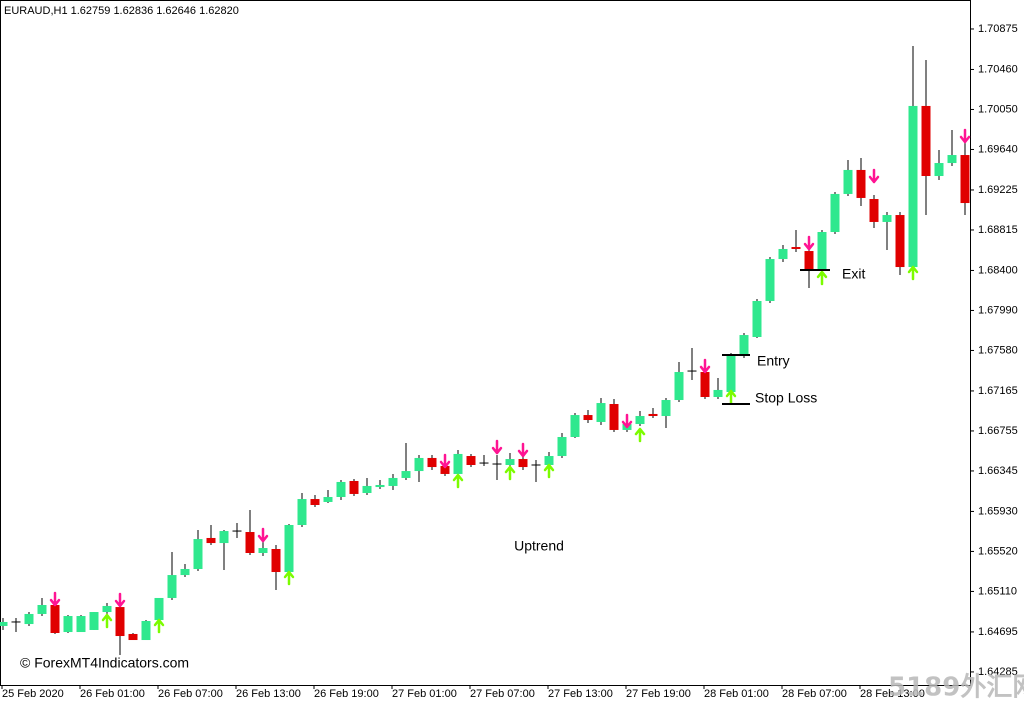  I want to click on level-label: Stop Loss, so click(786, 398).